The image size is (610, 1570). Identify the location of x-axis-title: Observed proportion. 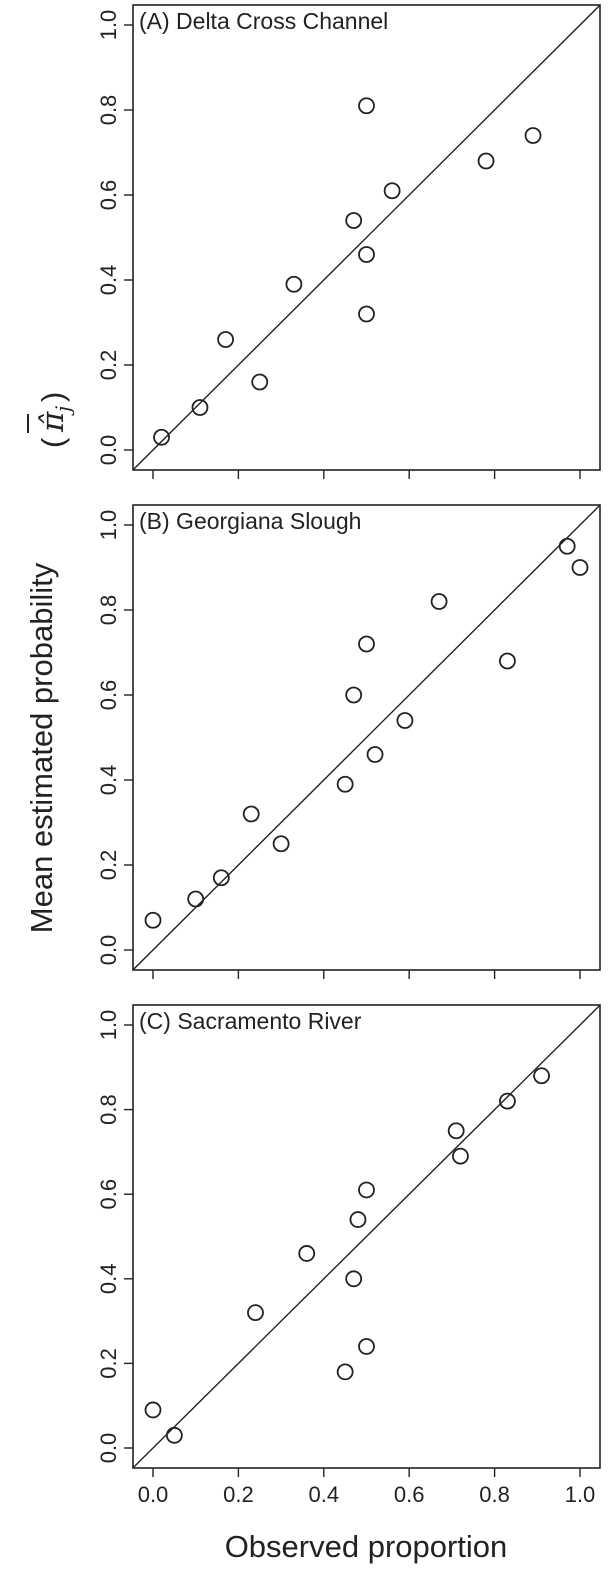
(366, 1546).